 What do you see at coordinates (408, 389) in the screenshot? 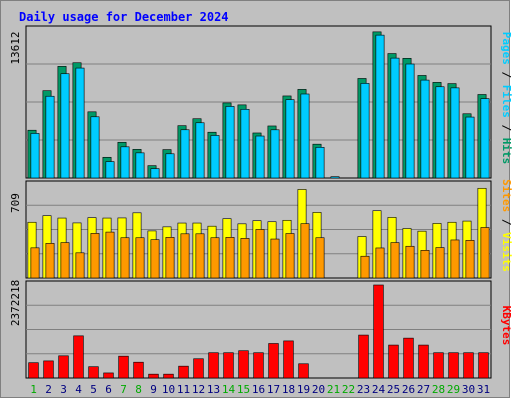
I see `x-tick-label-day-26: 26` at bounding box center [408, 389].